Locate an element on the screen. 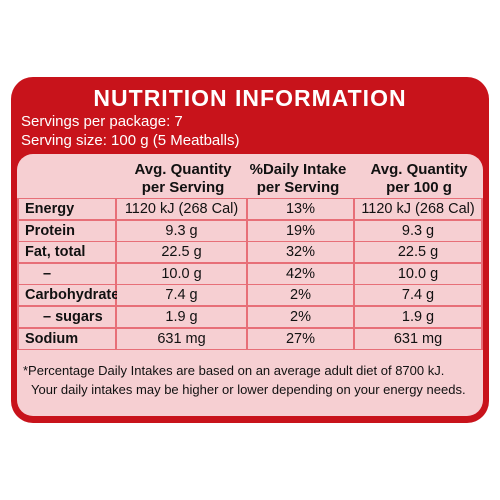 This screenshot has width=500, height=500. header-avg-per-100g-line2: per 100 g is located at coordinates (419, 187).